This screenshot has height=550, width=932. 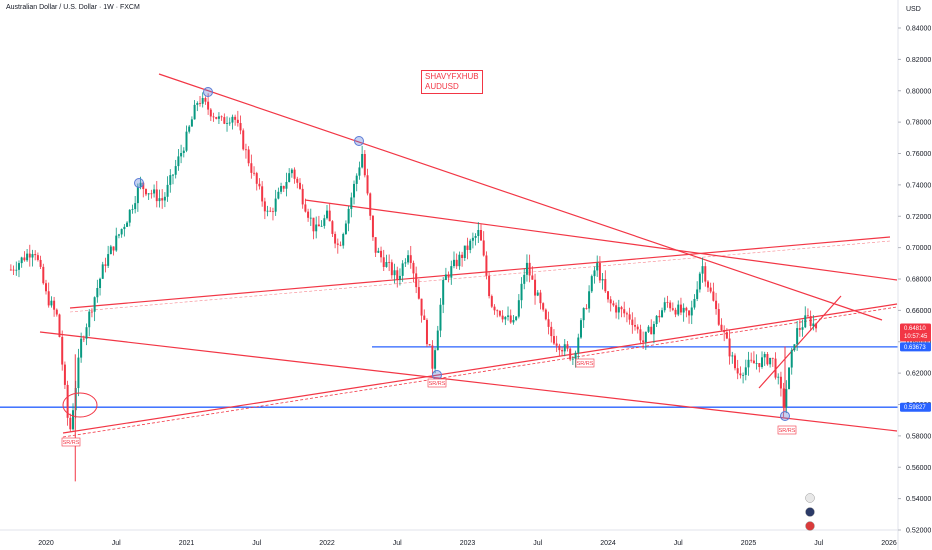 I want to click on ascending-trendline-upper, so click(x=480, y=272).